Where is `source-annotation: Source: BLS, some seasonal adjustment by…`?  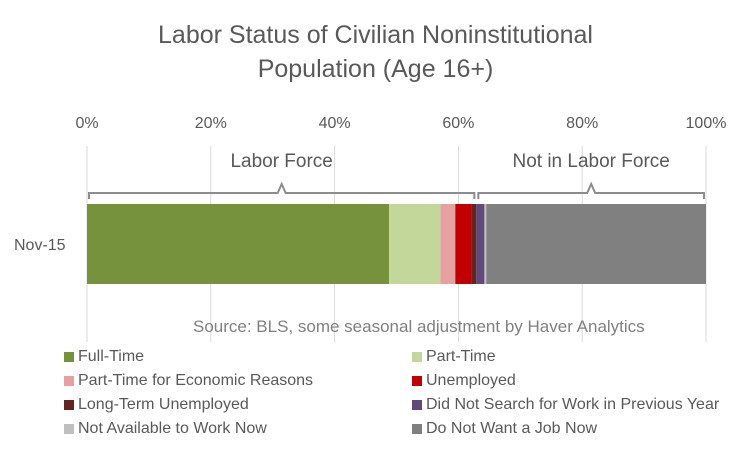
source-annotation: Source: BLS, some seasonal adjustment by… is located at coordinates (419, 326).